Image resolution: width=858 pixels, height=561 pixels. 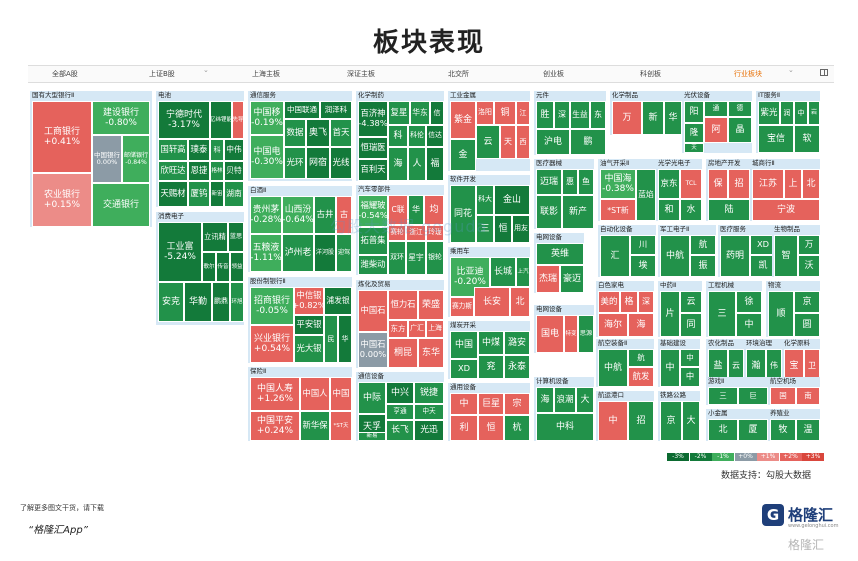 What do you see at coordinates (65, 74) in the screenshot?
I see `tab-0: 全部A股` at bounding box center [65, 74].